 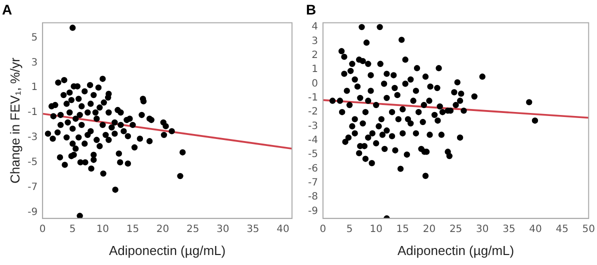 What do you see at coordinates (14, 120) in the screenshot?
I see `y-axis-title: Change in FEV₁, %/yr` at bounding box center [14, 120].